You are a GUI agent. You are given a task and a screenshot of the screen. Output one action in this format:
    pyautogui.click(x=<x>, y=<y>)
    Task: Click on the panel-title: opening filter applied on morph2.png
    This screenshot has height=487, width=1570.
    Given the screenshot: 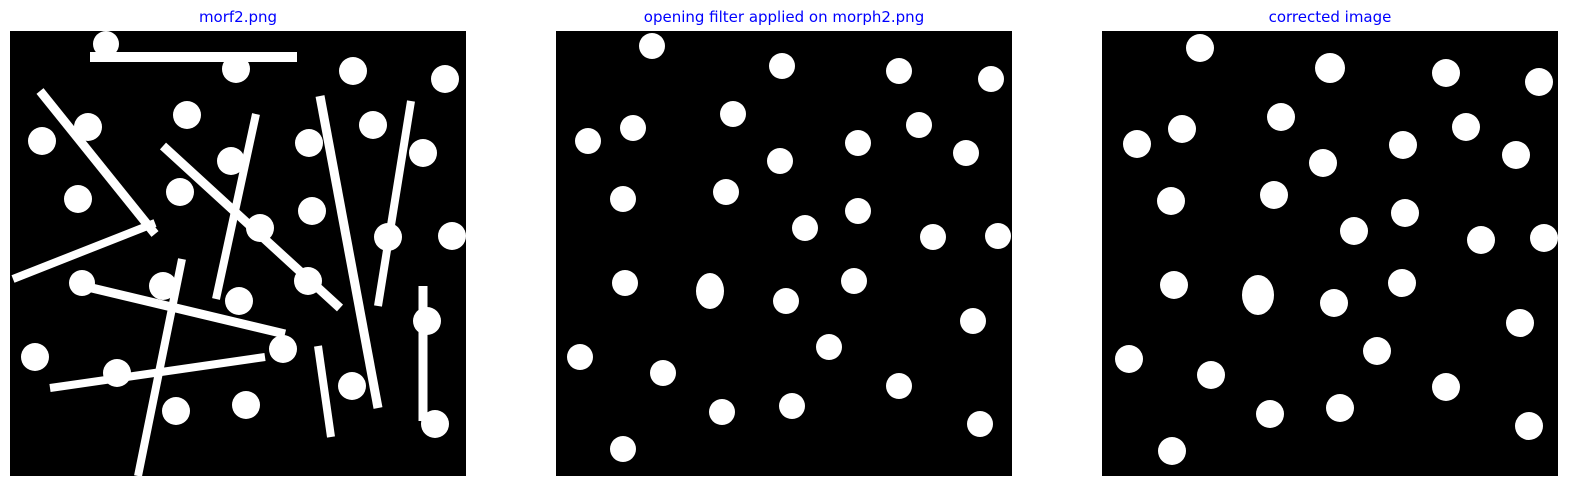 What is the action you would take?
    pyautogui.click(x=784, y=17)
    